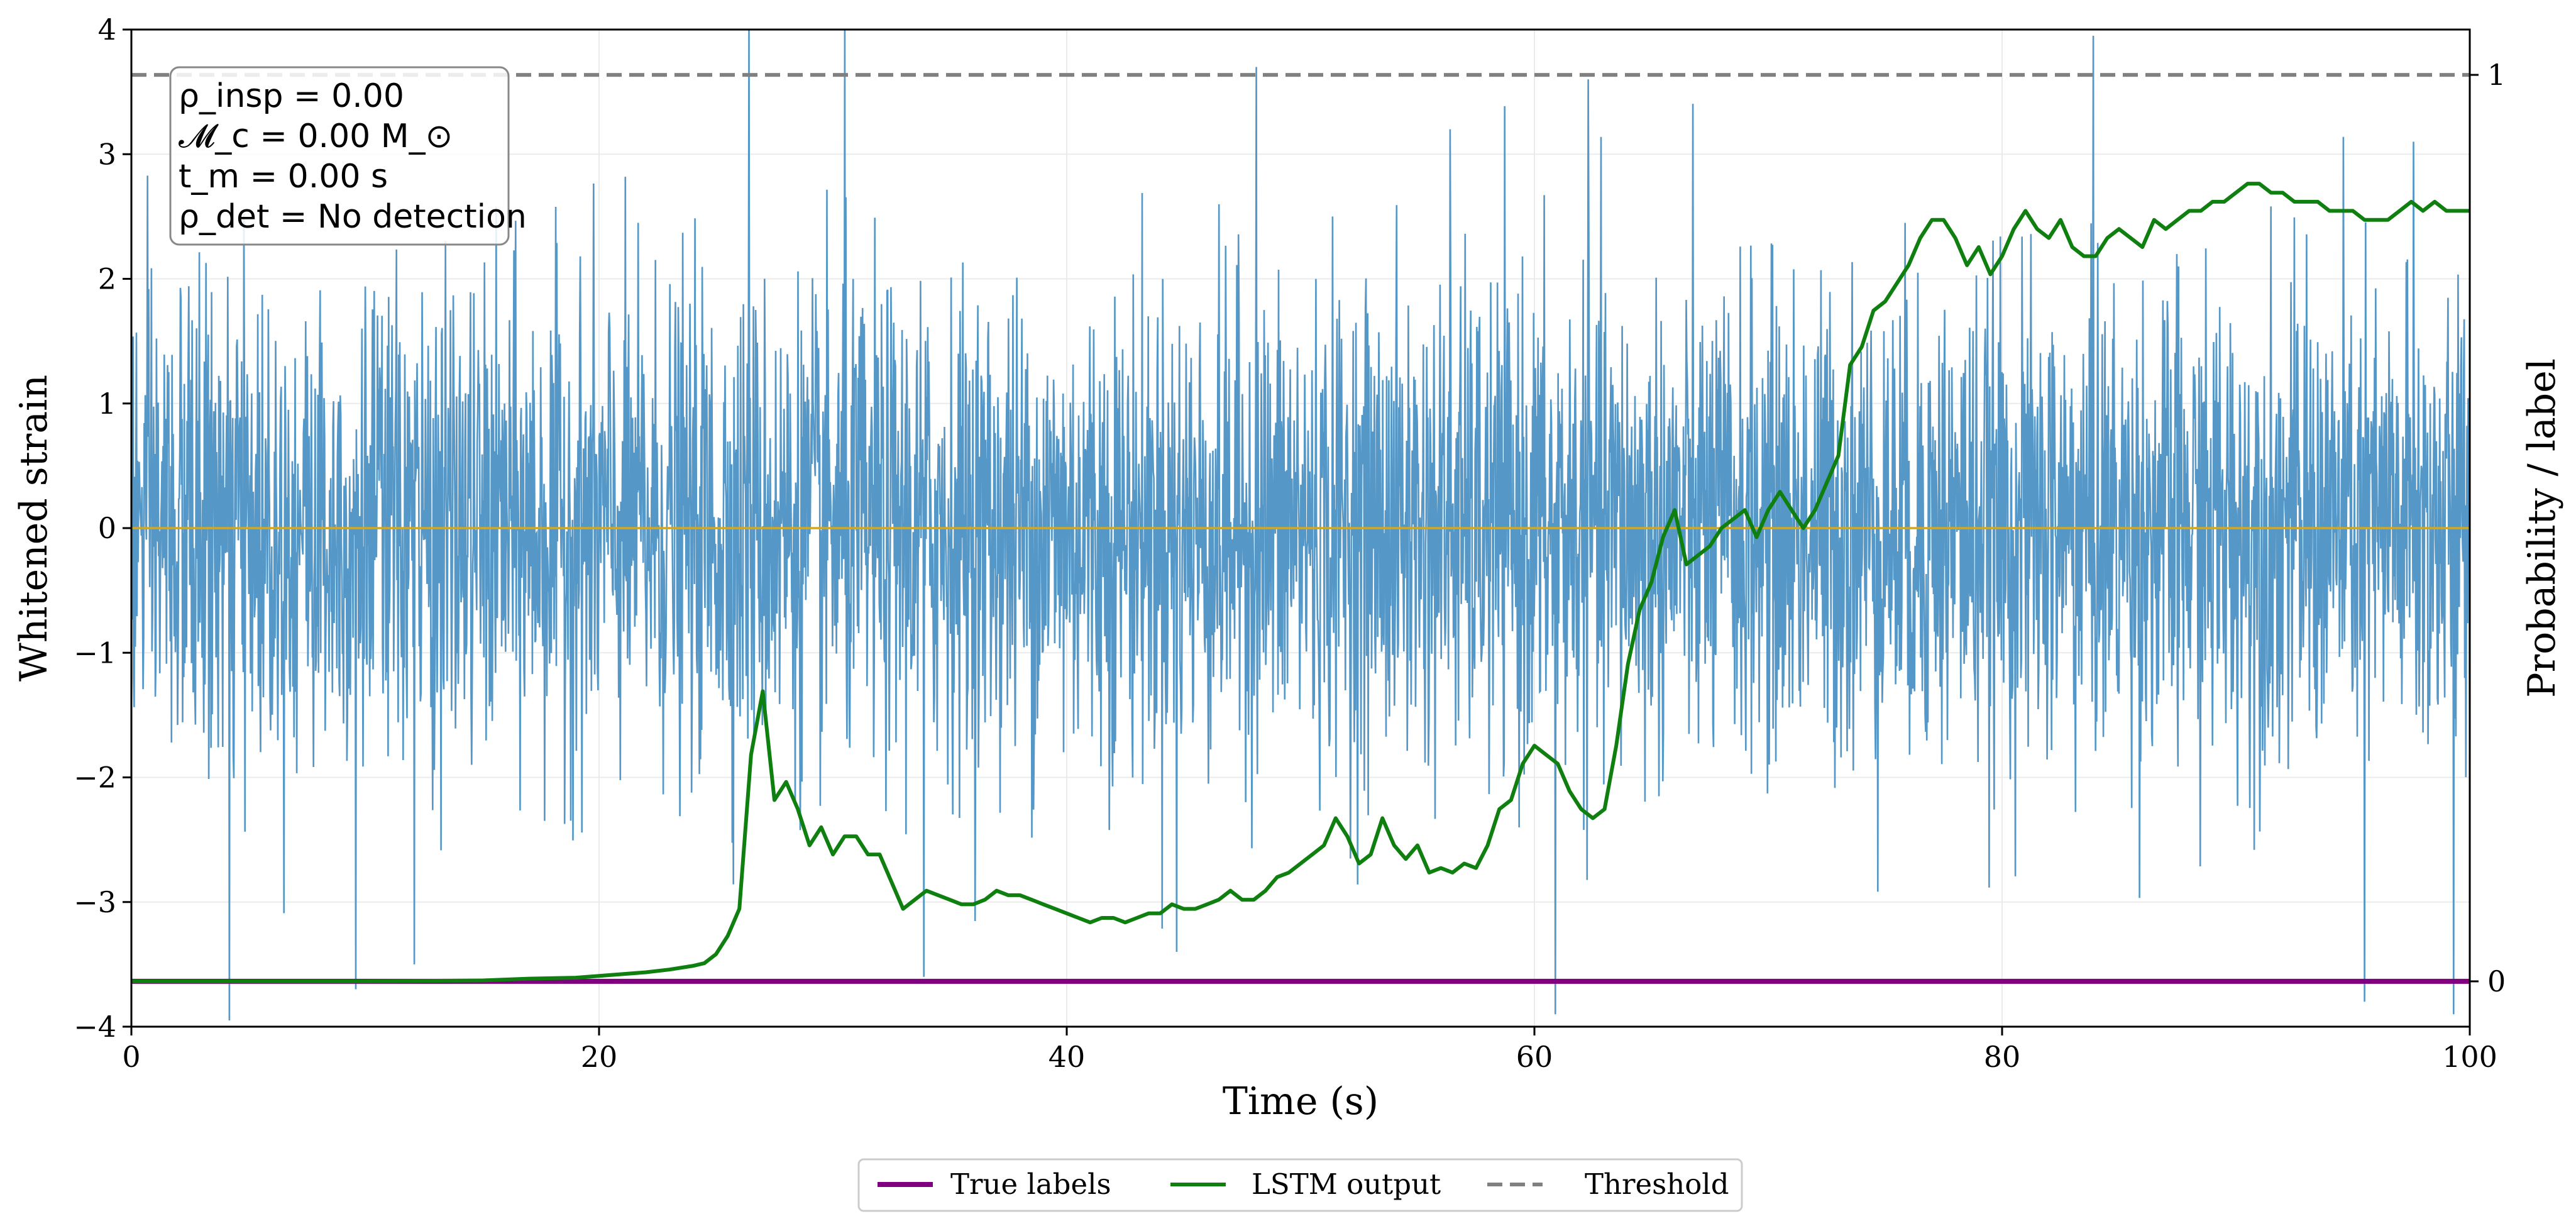 The image size is (2576, 1231). I want to click on y2-axis-label: Probability / label, so click(2542, 528).